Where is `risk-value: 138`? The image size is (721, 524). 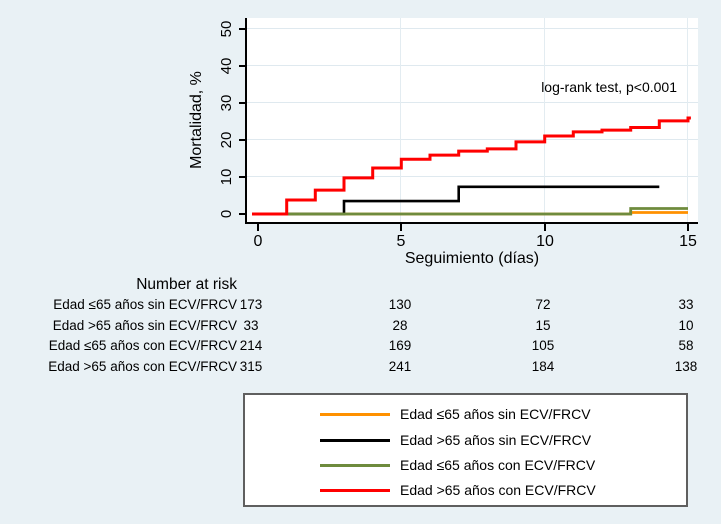 risk-value: 138 is located at coordinates (686, 366).